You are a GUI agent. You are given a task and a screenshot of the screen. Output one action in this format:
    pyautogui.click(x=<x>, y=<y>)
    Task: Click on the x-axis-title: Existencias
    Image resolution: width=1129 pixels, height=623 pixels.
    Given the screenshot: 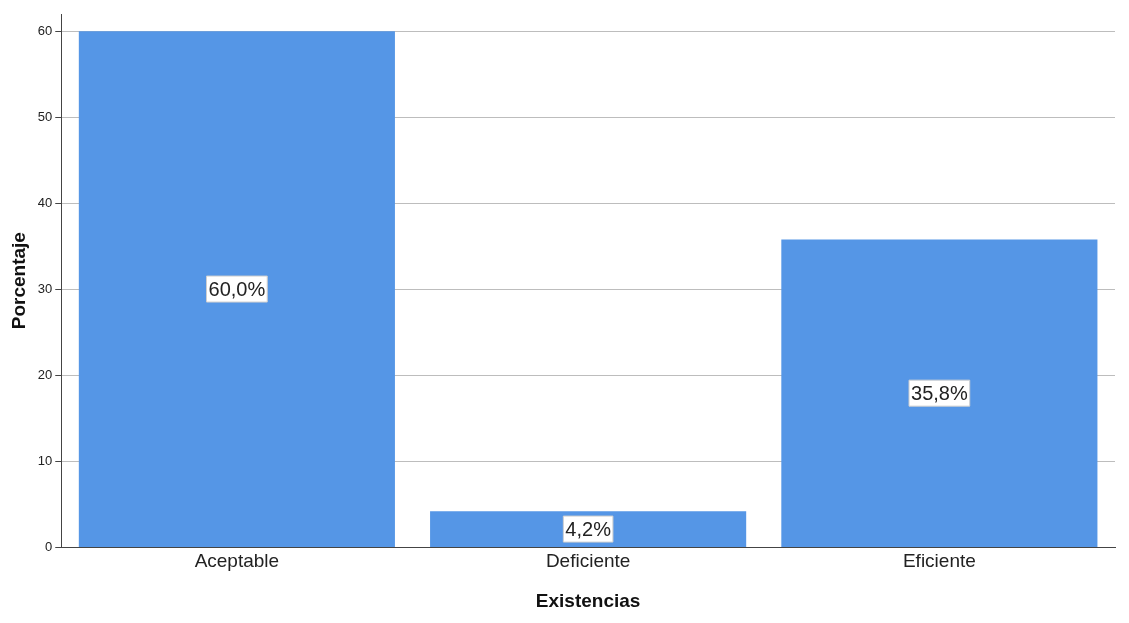 What is the action you would take?
    pyautogui.click(x=588, y=600)
    